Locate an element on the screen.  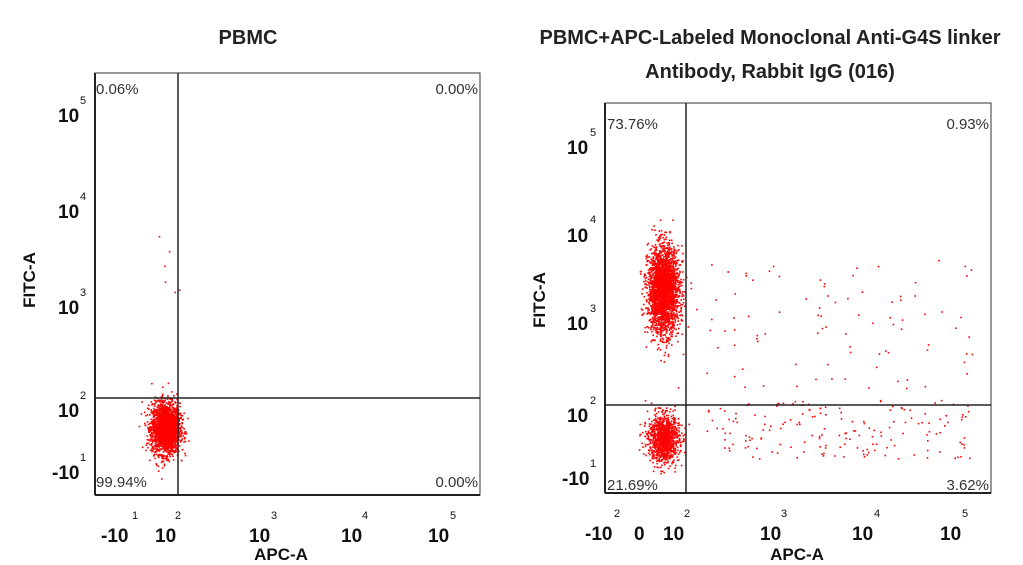
right-chart-title-line-2: Antibody, Rabbit IgG (016) is located at coordinates (770, 72).